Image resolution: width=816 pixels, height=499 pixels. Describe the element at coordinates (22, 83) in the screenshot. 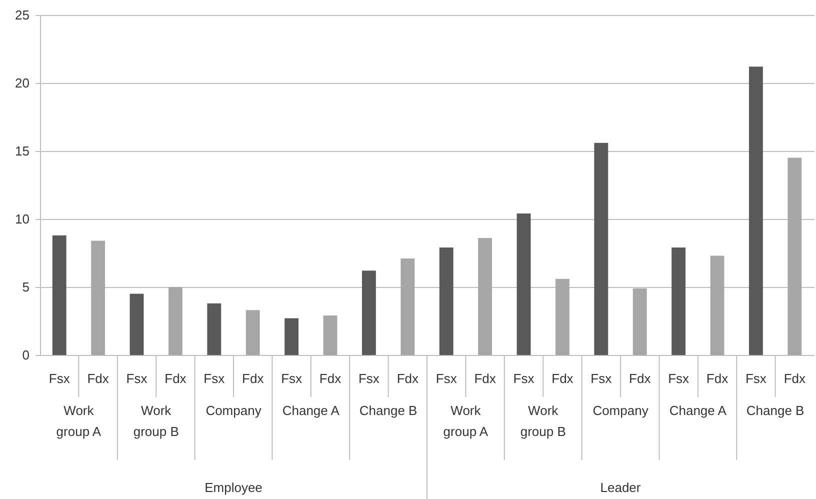

I see `y-tick-label: 20` at that location.